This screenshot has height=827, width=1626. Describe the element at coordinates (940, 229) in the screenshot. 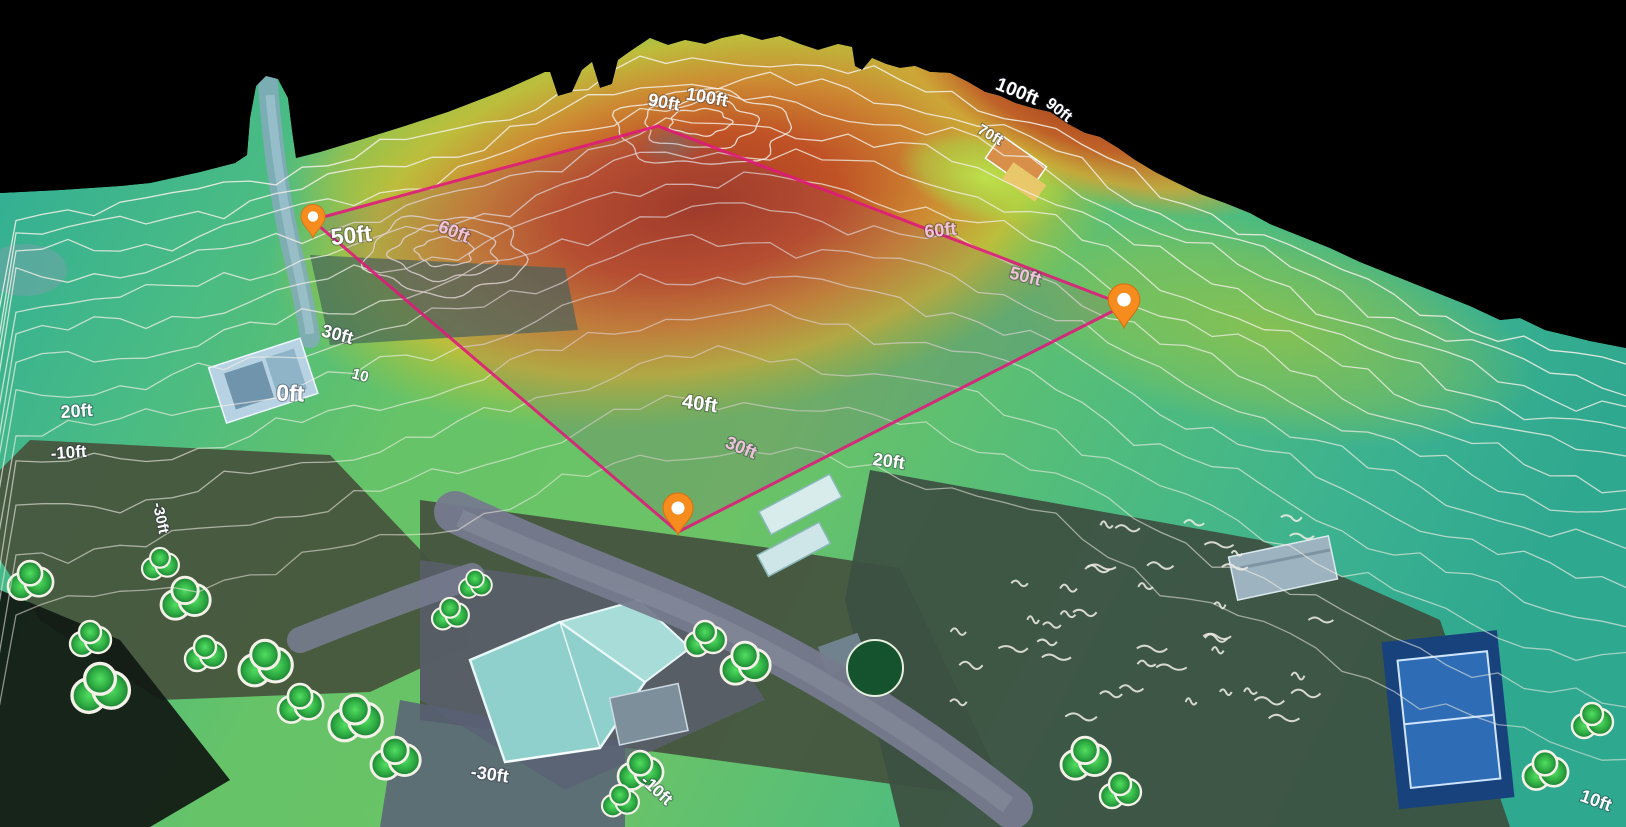

I see `contour-label: 60ft` at that location.